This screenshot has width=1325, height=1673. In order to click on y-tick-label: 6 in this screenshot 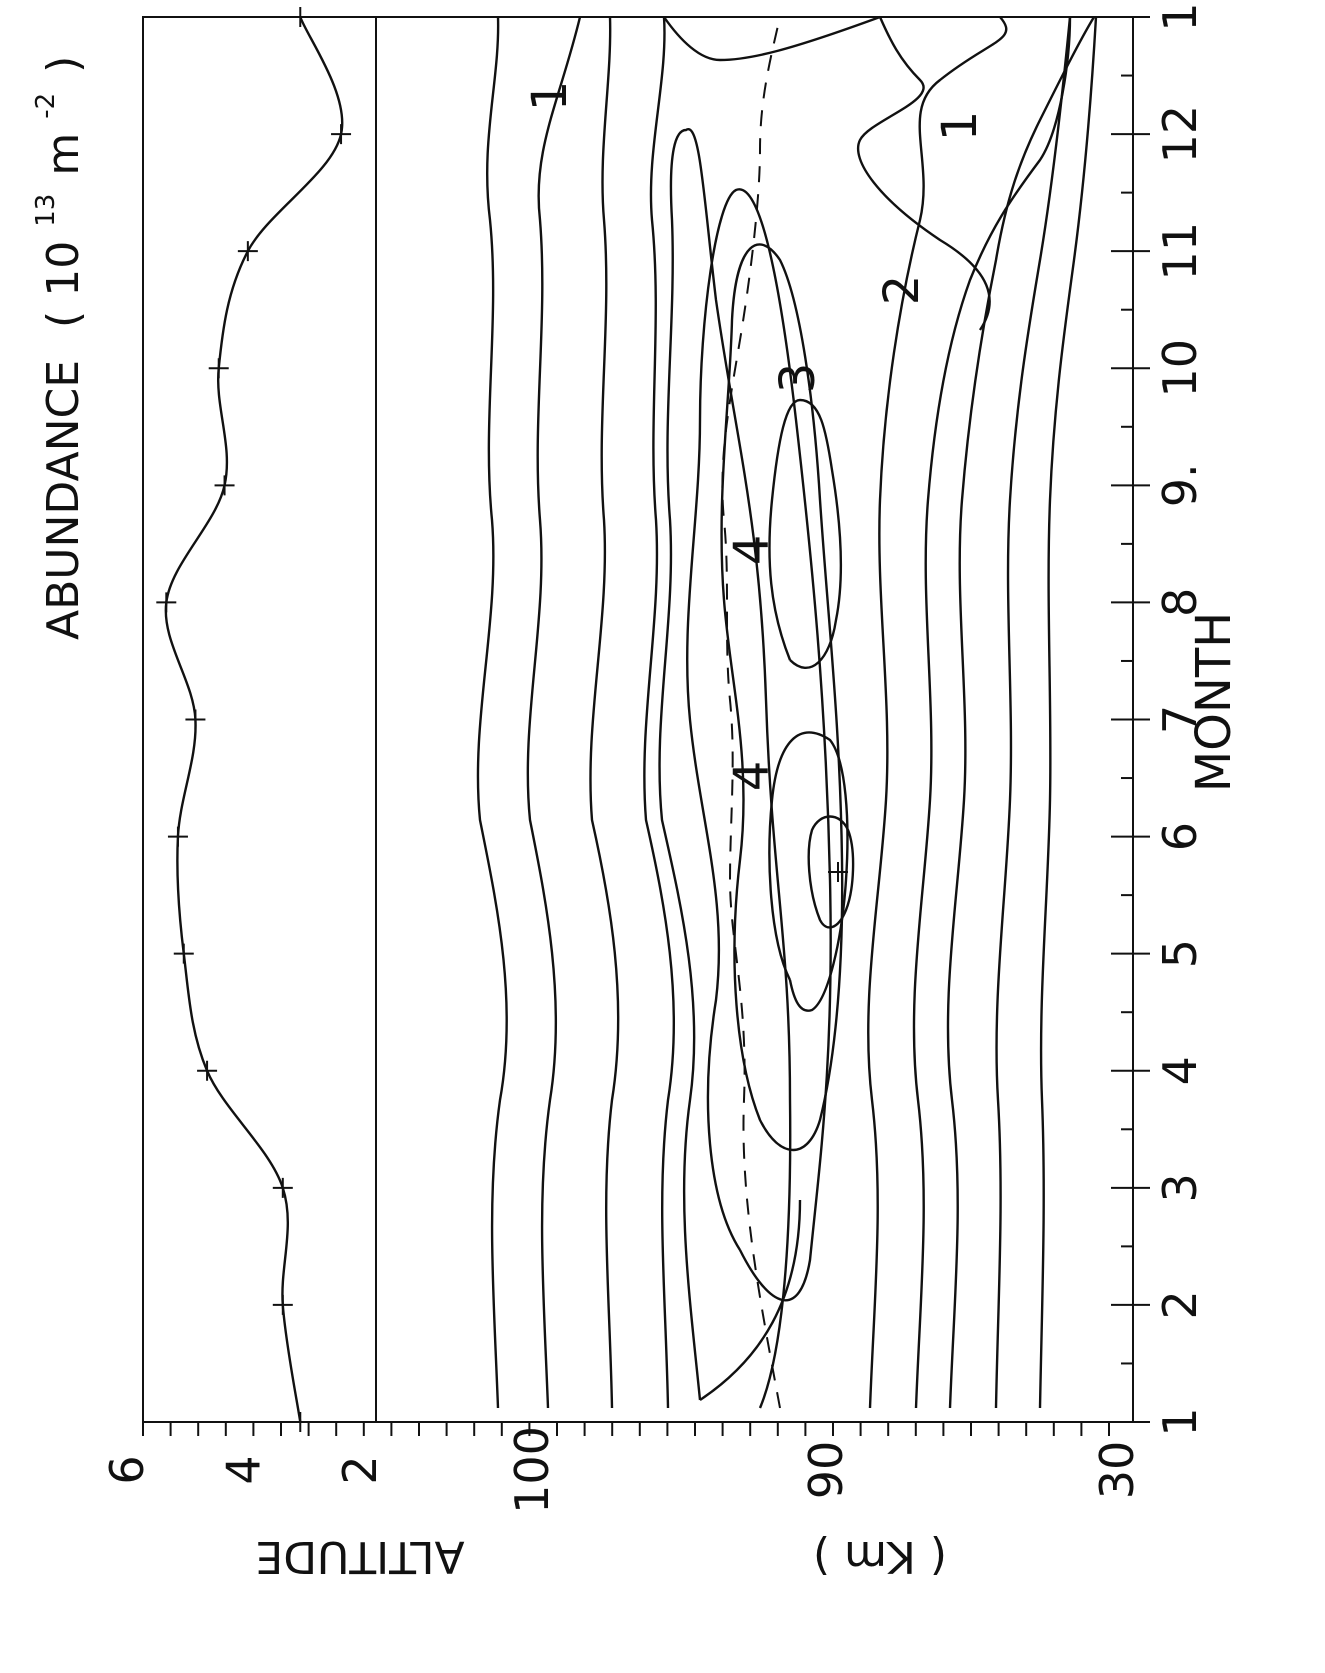, I will do `click(127, 1469)`.